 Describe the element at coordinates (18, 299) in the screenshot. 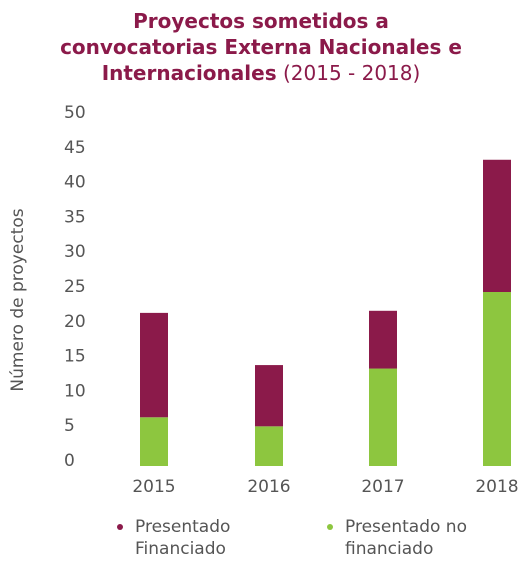

I see `y-axis-label: Número de proyectos` at that location.